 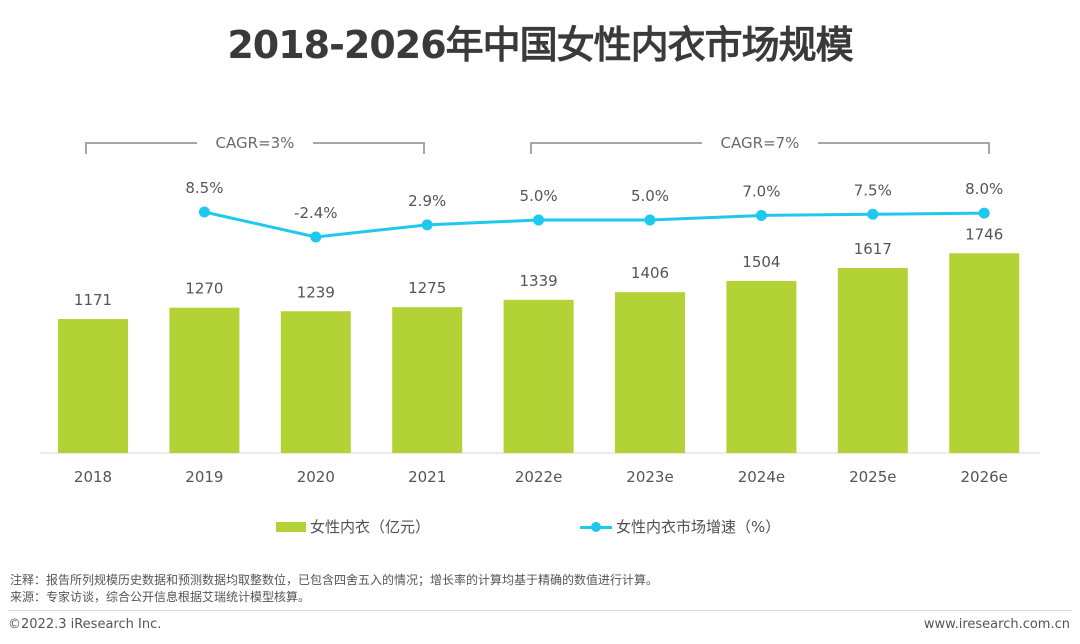 I want to click on x-tick-label: 2022e, so click(x=538, y=477).